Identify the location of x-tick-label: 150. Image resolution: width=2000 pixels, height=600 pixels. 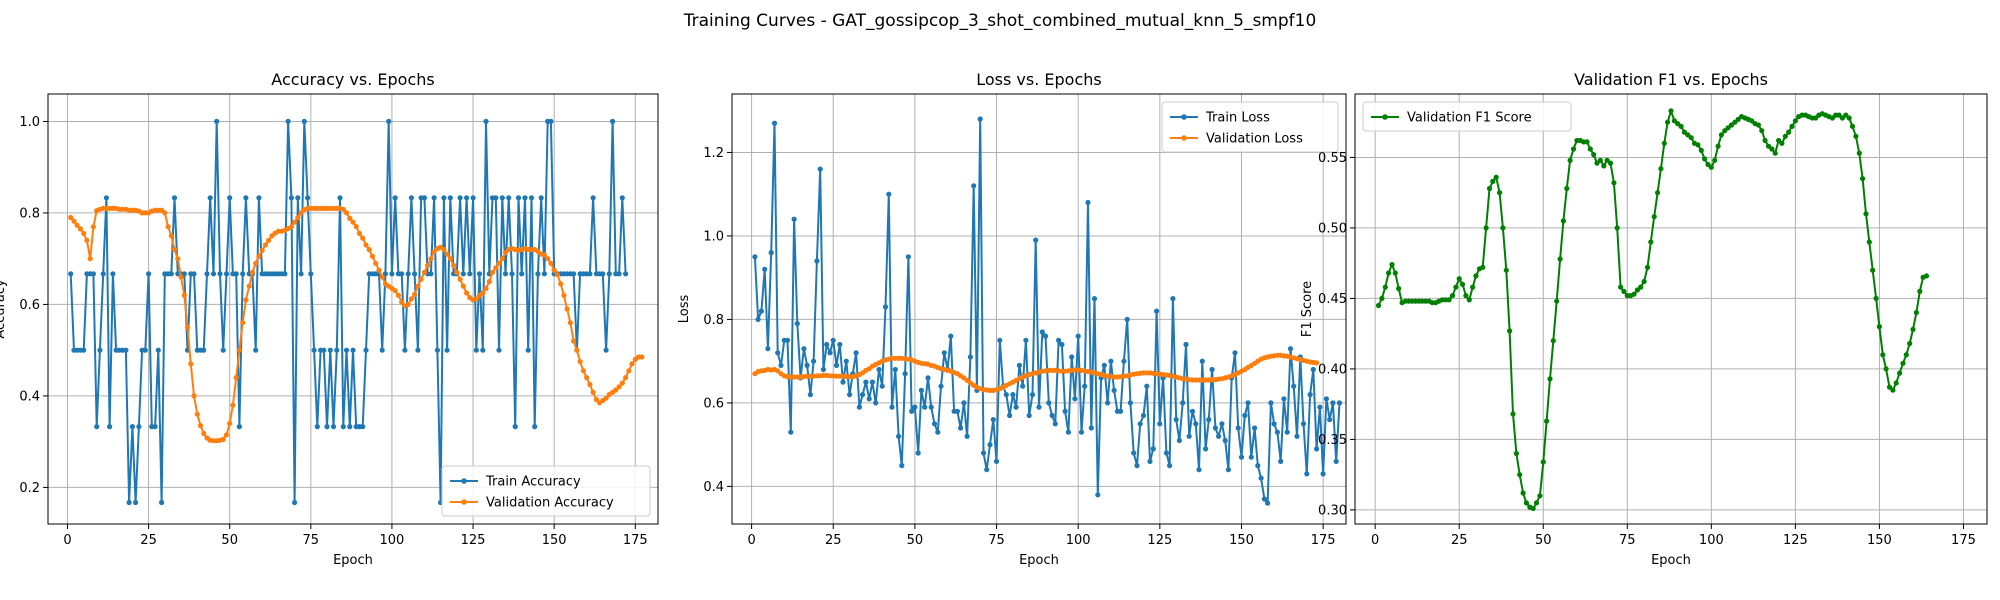
(554, 540).